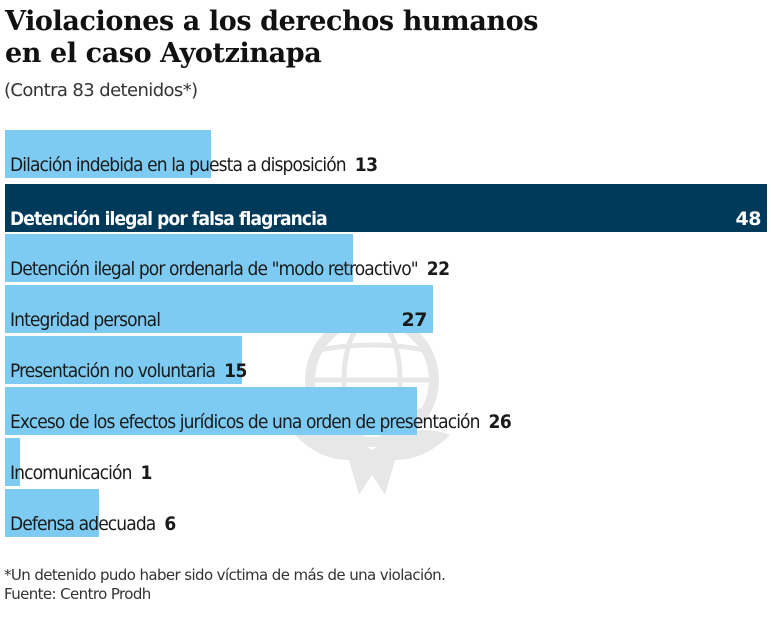  What do you see at coordinates (146, 473) in the screenshot?
I see `bar-value: 1` at bounding box center [146, 473].